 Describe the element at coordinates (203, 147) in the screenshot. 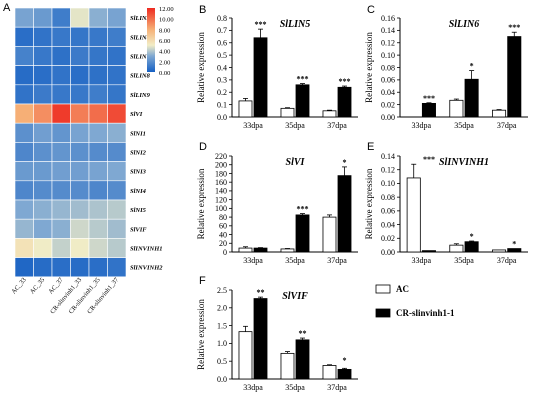

I see `panel-letter-d: D` at that location.